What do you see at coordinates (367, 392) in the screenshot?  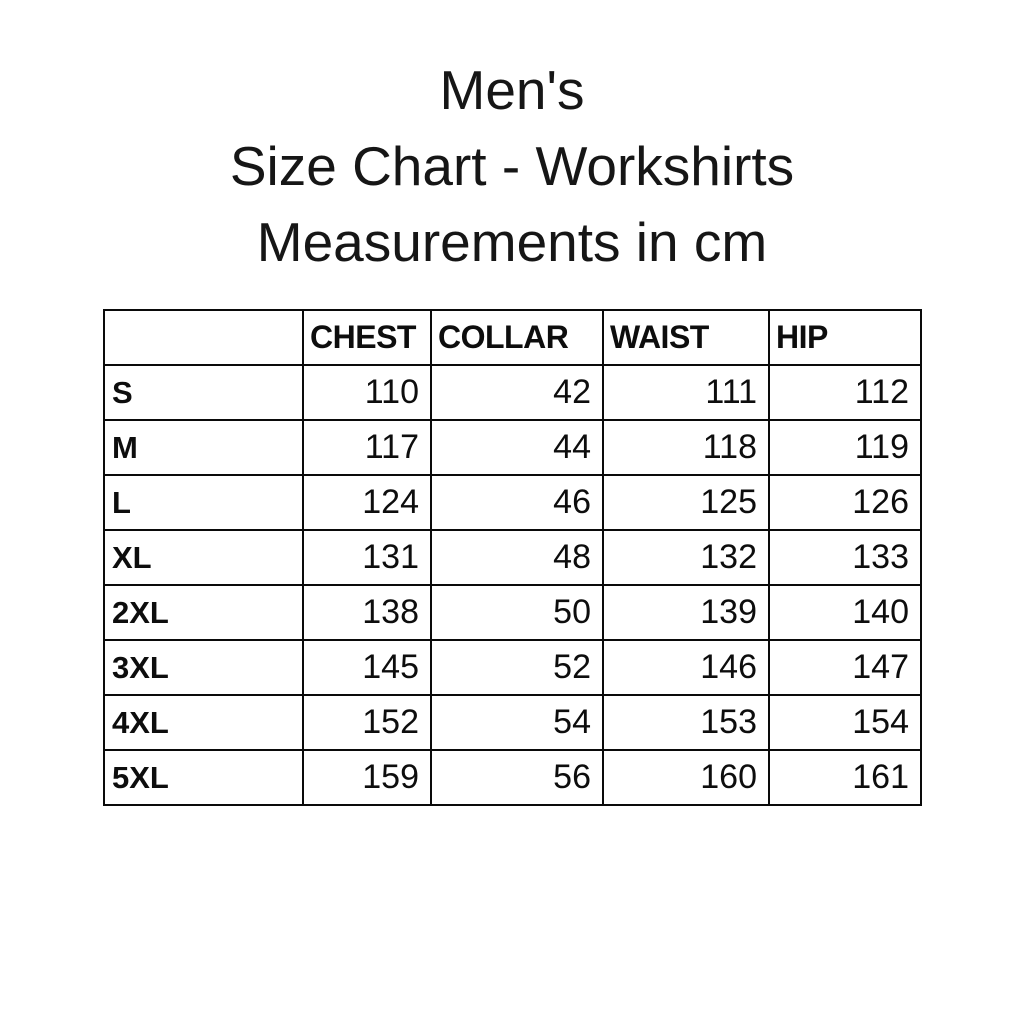 I see `chest-value: 110` at bounding box center [367, 392].